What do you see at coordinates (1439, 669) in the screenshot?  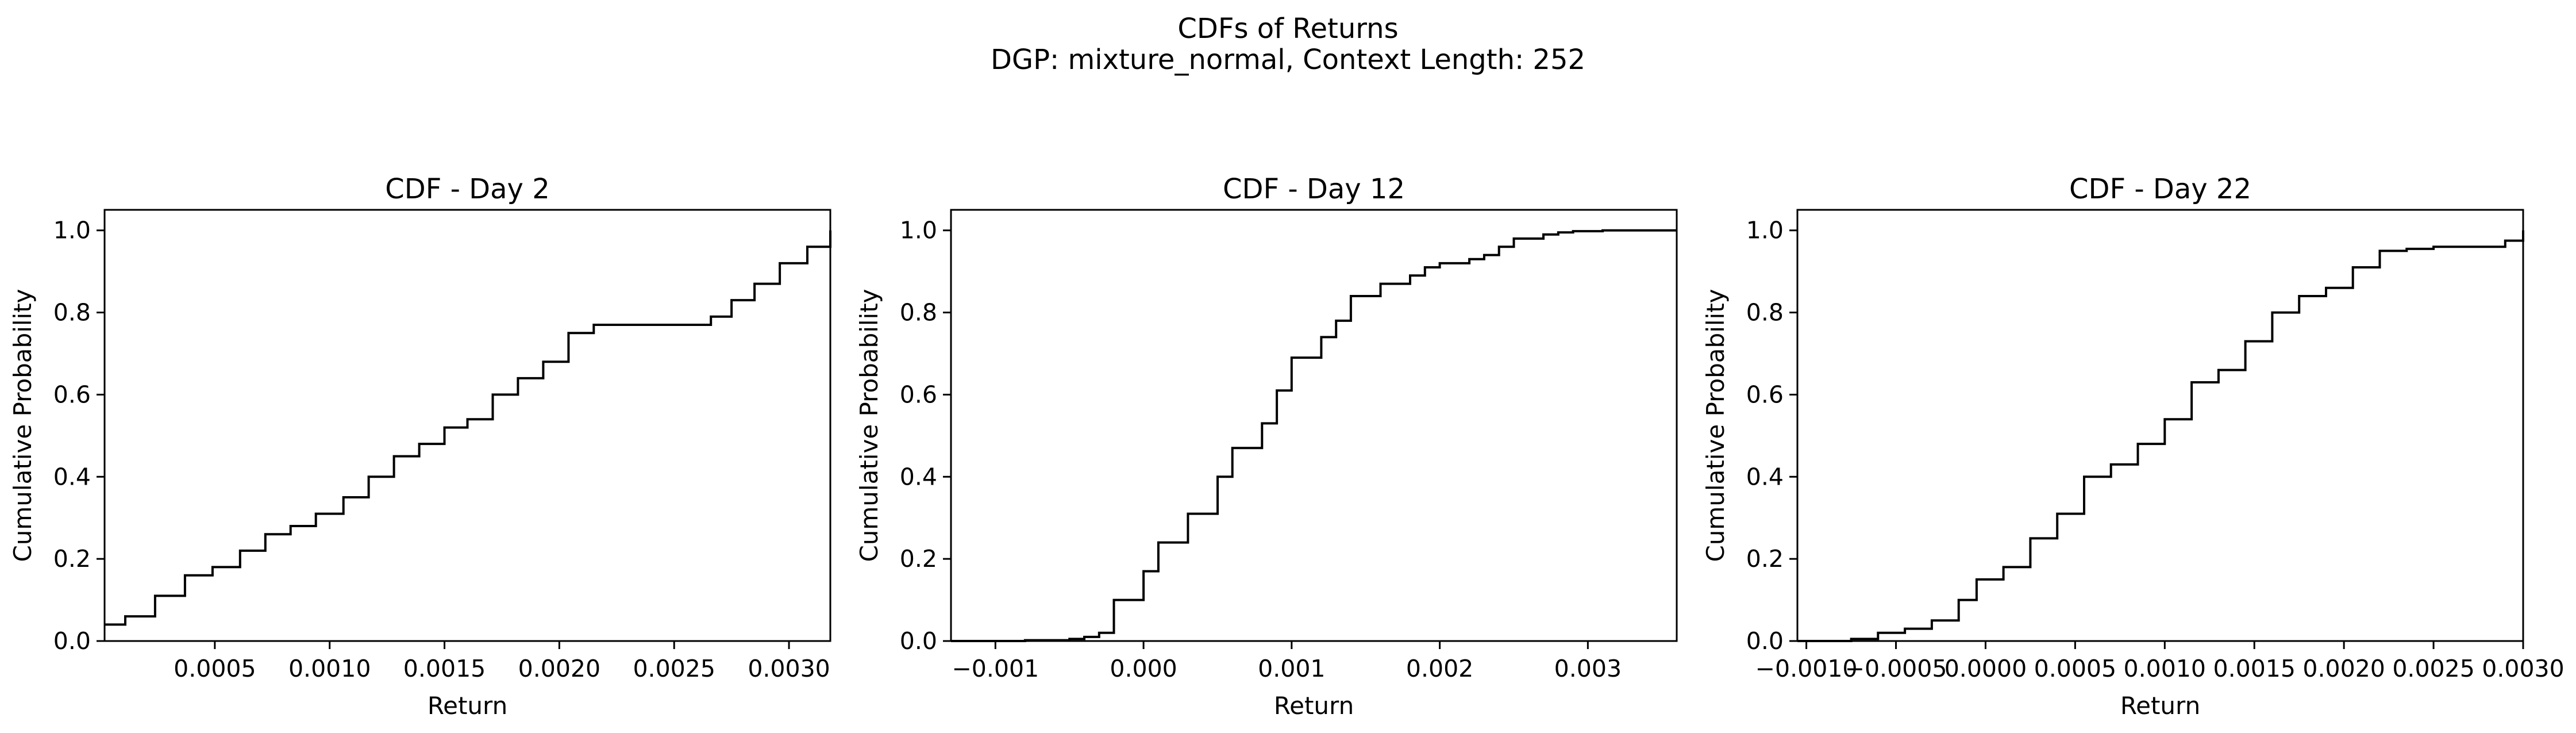 I see `x-tick-label: 0.002` at bounding box center [1439, 669].